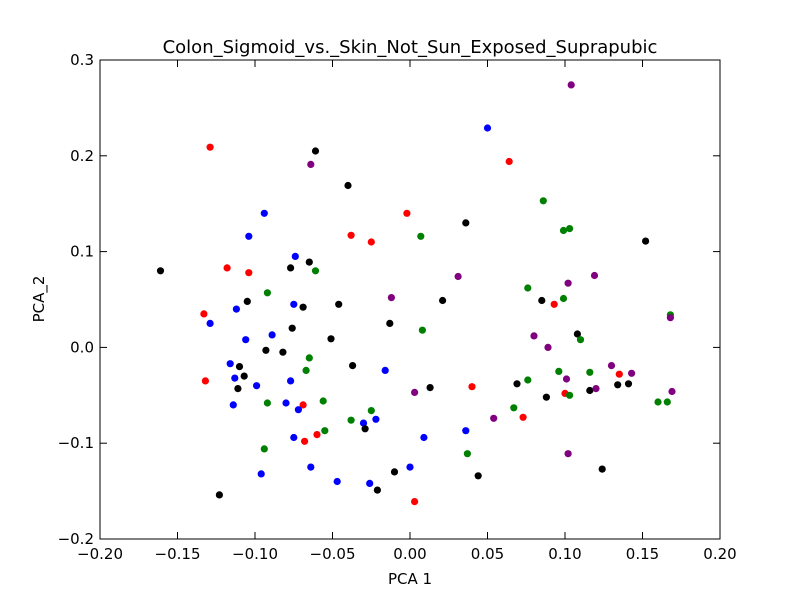  I want to click on tick-label: 0.1, so click(82, 252).